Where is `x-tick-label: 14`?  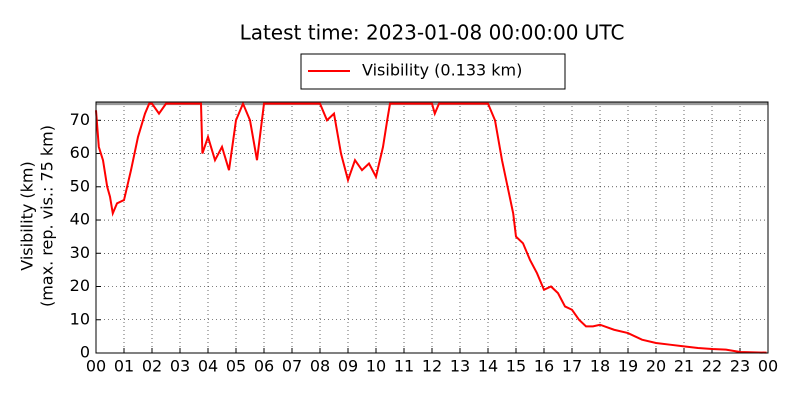 x-tick-label: 14 is located at coordinates (488, 366).